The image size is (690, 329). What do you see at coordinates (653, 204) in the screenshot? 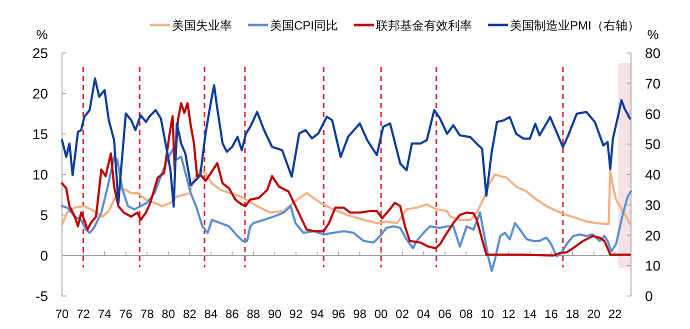
I see `y2-tick-label: 30` at bounding box center [653, 204].